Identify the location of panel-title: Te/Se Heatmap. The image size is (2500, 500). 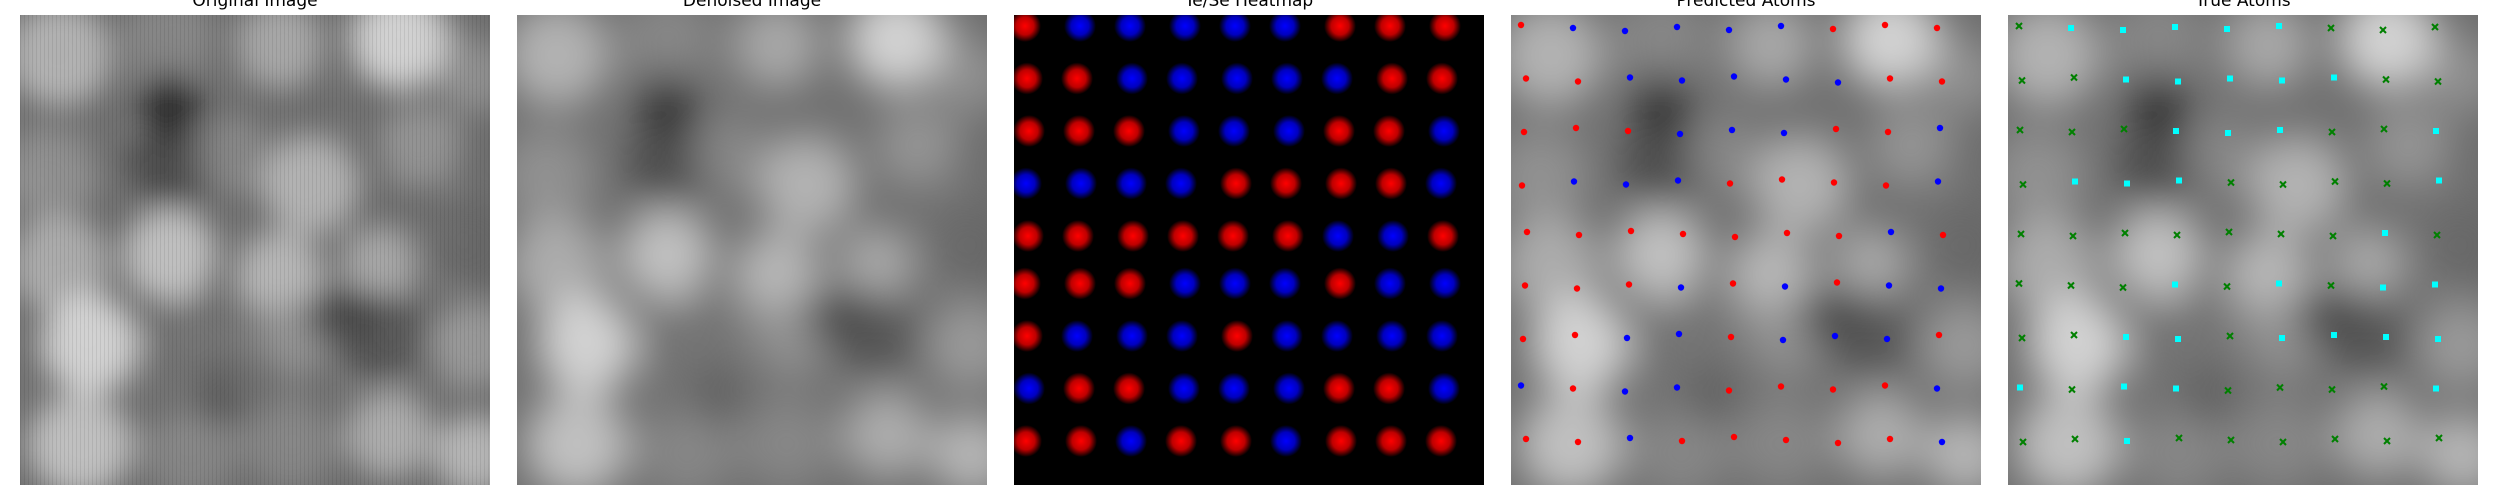
(1249, 5).